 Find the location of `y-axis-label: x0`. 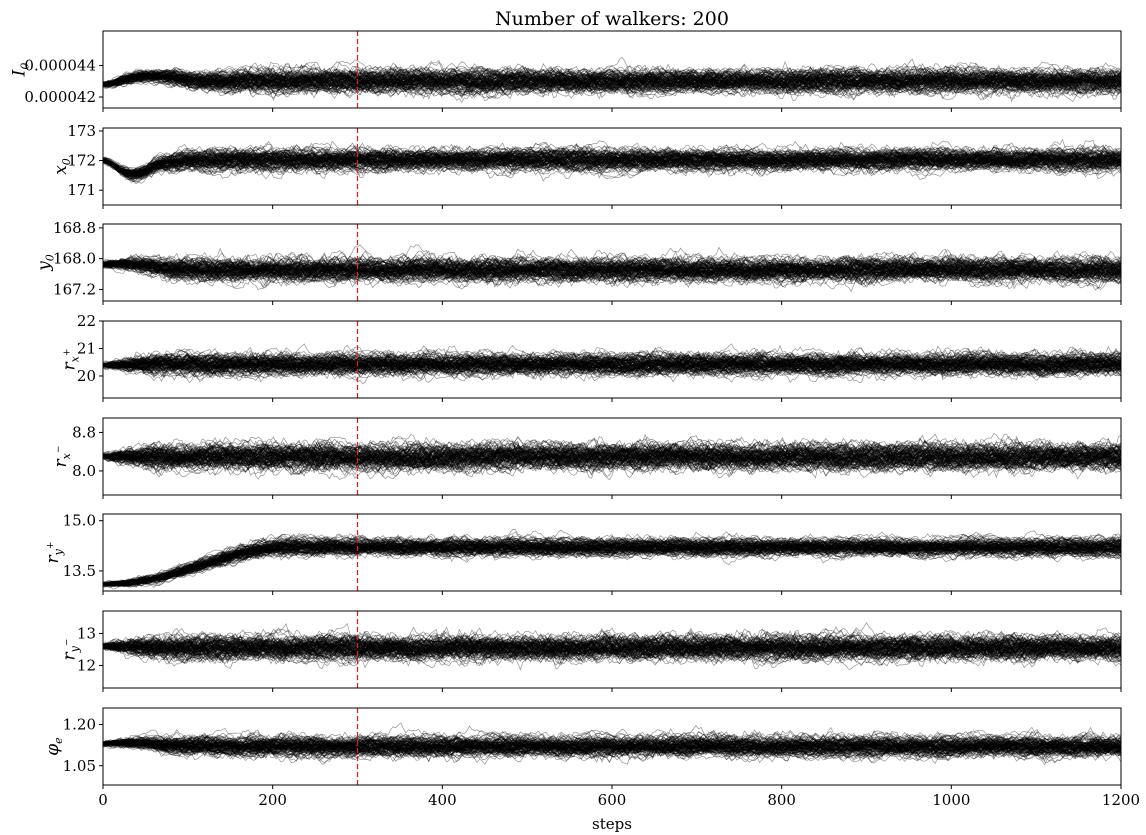

y-axis-label: x0 is located at coordinates (62, 166).